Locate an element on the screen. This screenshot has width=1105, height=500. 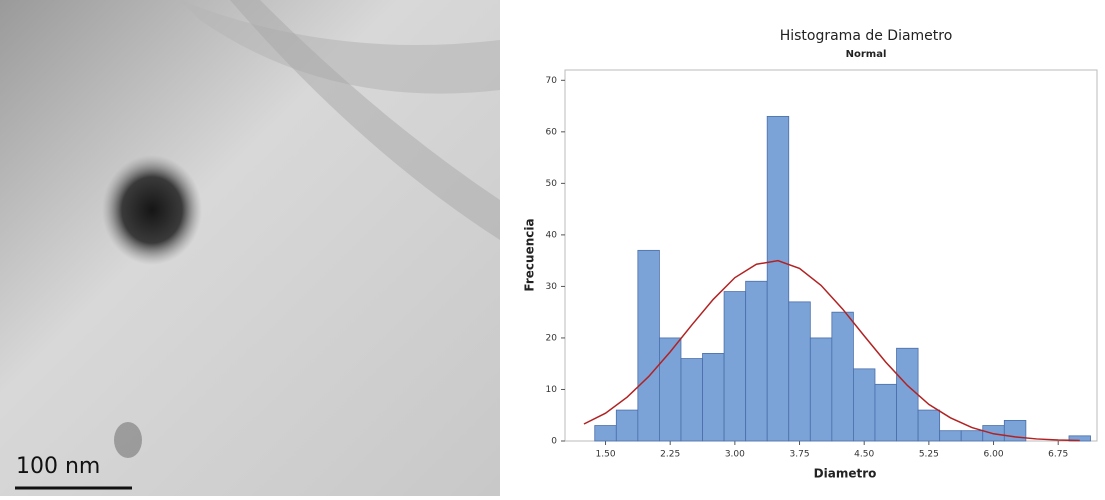
y-axis-label: Frecuencia is located at coordinates (530, 254).